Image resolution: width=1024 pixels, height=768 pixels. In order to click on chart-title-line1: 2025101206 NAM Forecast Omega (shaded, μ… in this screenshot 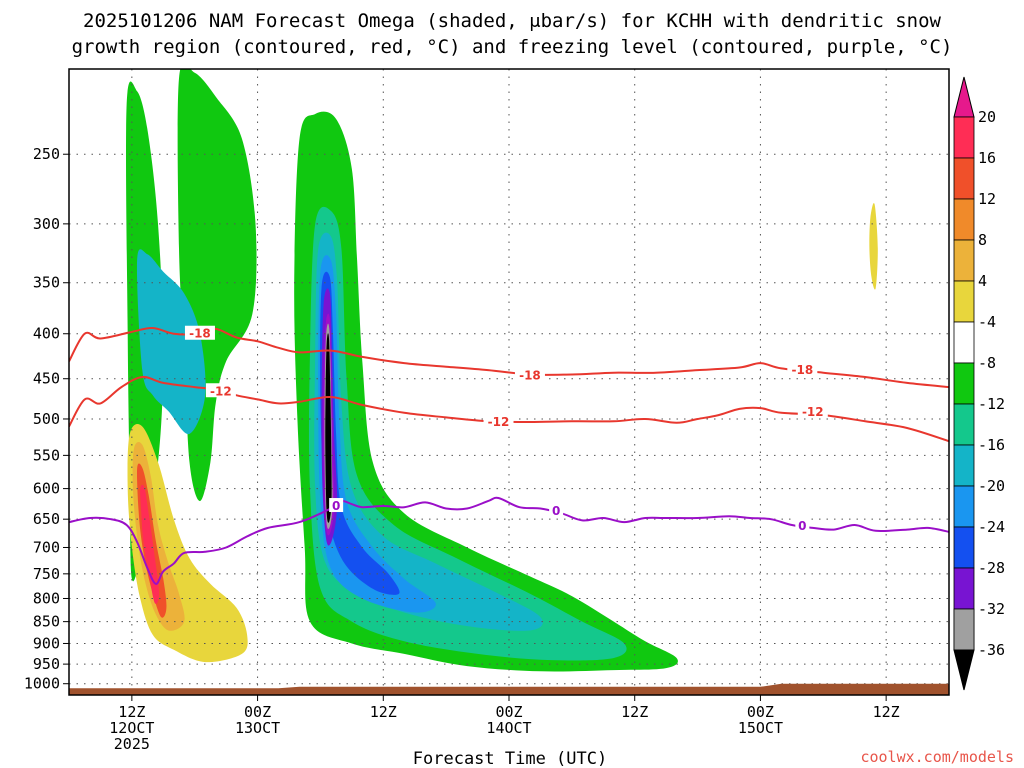, I will do `click(512, 21)`.